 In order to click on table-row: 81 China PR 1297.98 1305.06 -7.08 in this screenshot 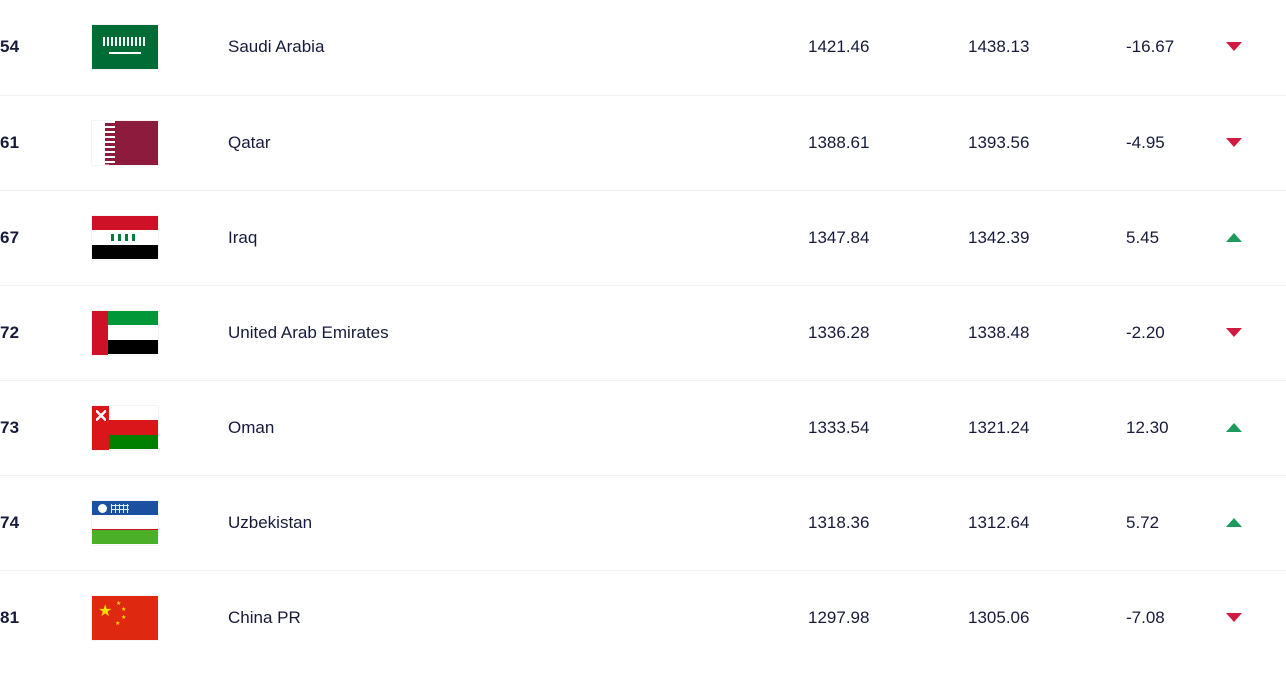, I will do `click(643, 617)`.